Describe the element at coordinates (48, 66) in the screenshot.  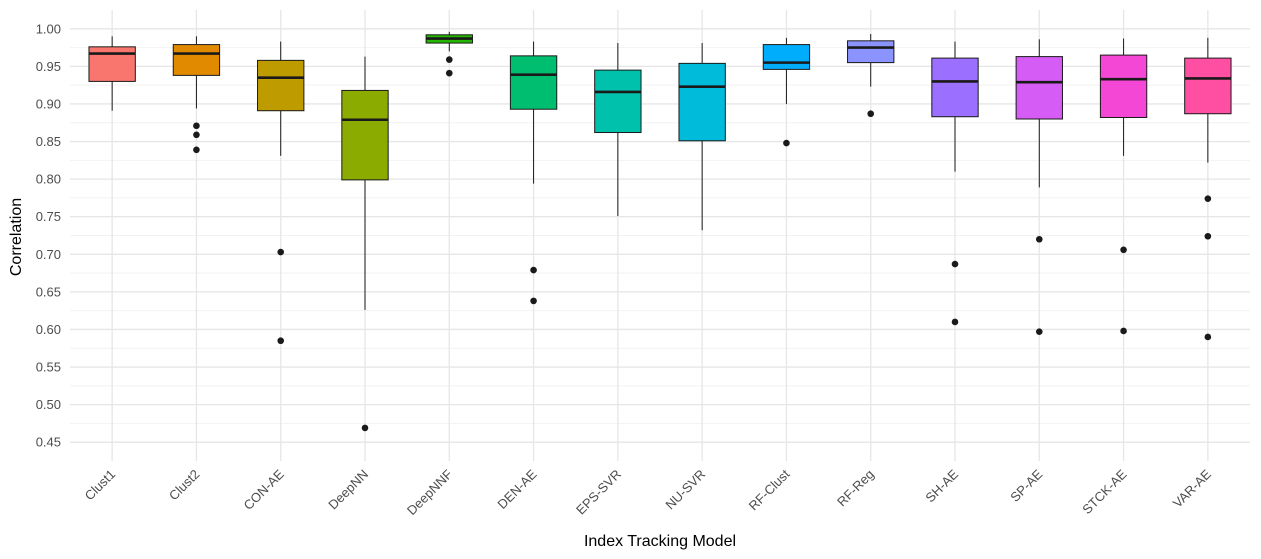
I see `y-tick-label: 0.95` at that location.